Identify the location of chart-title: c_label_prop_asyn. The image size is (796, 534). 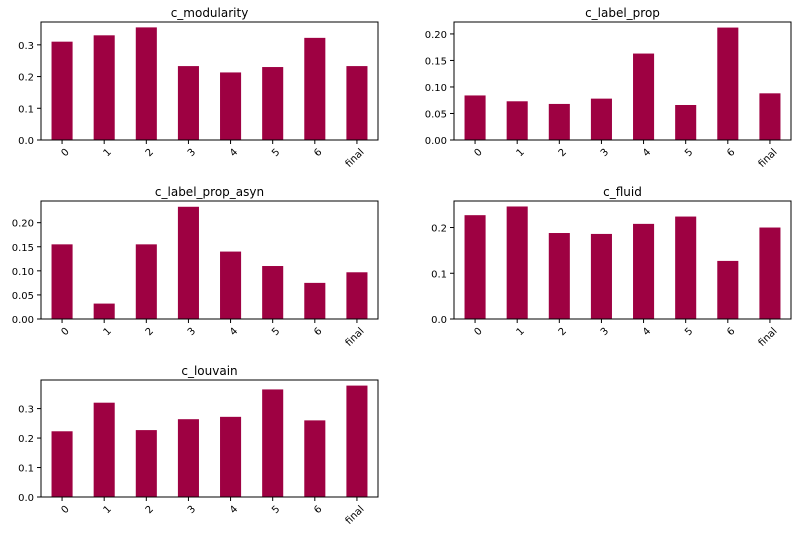
(209, 192).